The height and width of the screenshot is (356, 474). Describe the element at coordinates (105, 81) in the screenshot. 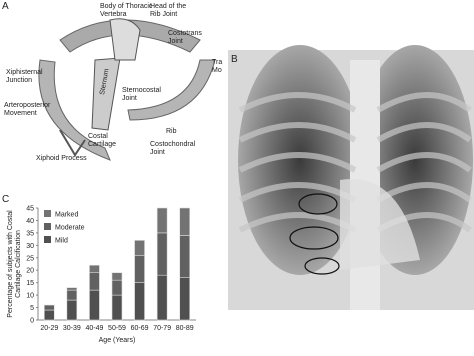

I see `diagram-label: Sternum` at that location.